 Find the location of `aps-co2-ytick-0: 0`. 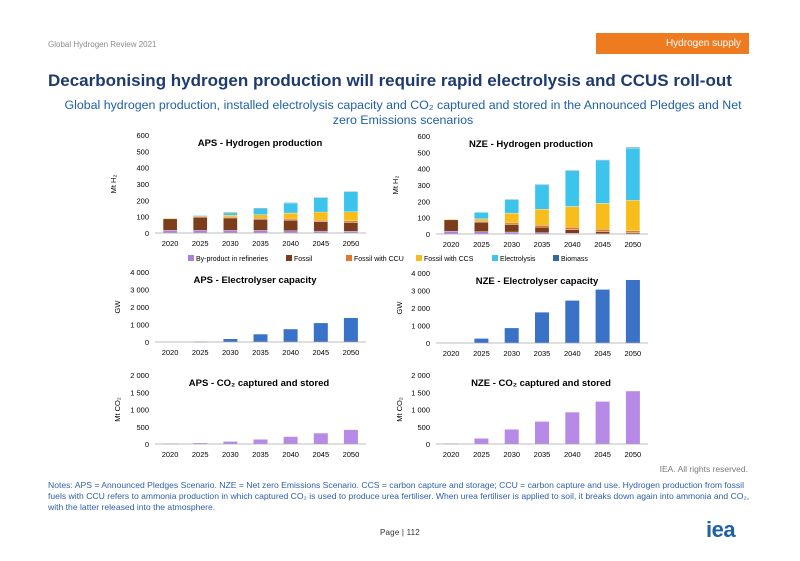

aps-co2-ytick-0: 0 is located at coordinates (147, 444).